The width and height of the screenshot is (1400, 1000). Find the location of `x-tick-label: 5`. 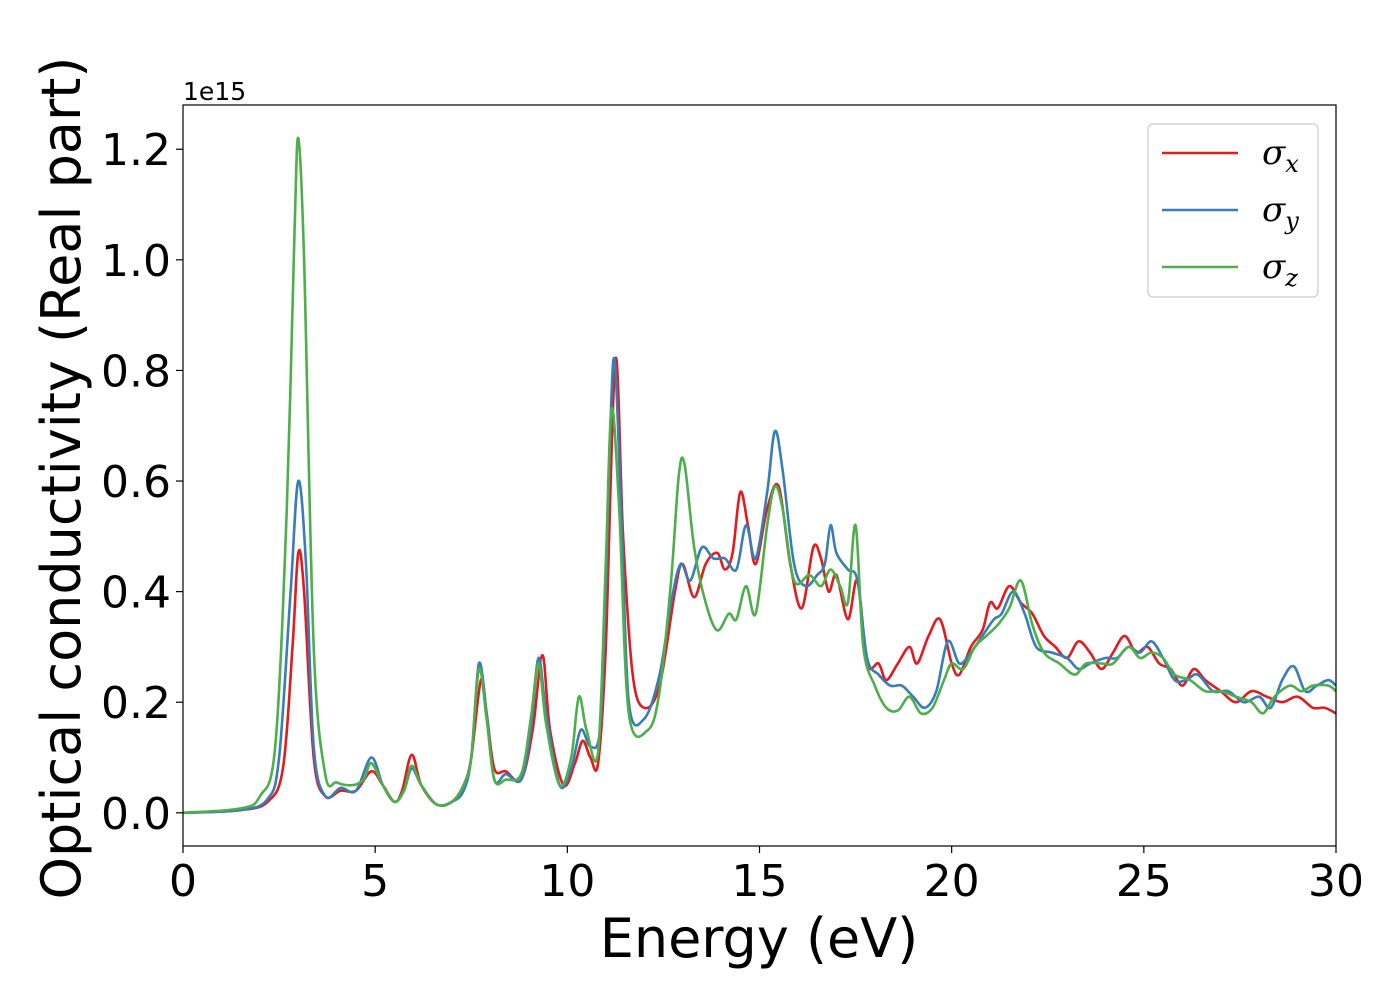

x-tick-label: 5 is located at coordinates (375, 881).